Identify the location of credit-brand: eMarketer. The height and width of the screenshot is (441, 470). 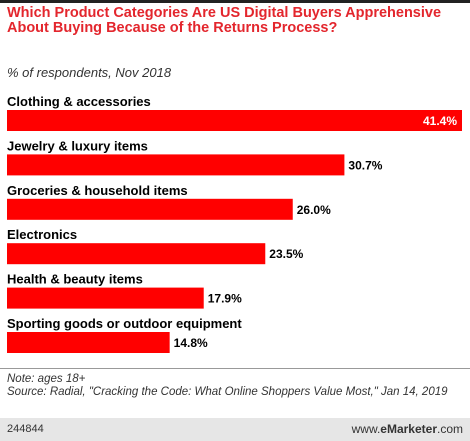
(408, 429).